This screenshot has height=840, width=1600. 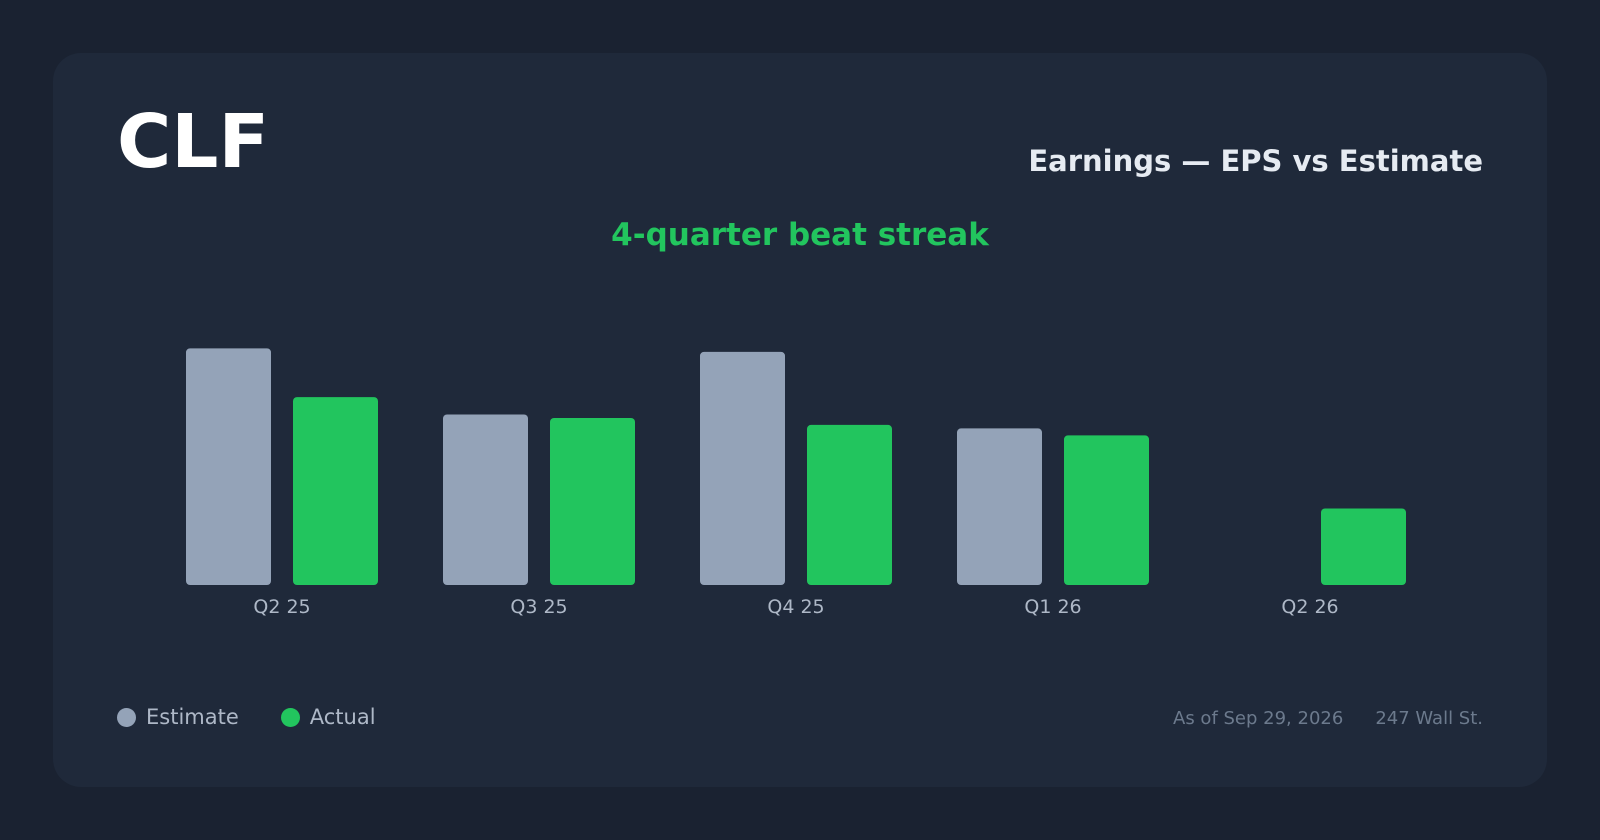 I want to click on x-tick-label-q2-26: Q2 26, so click(x=1309, y=607).